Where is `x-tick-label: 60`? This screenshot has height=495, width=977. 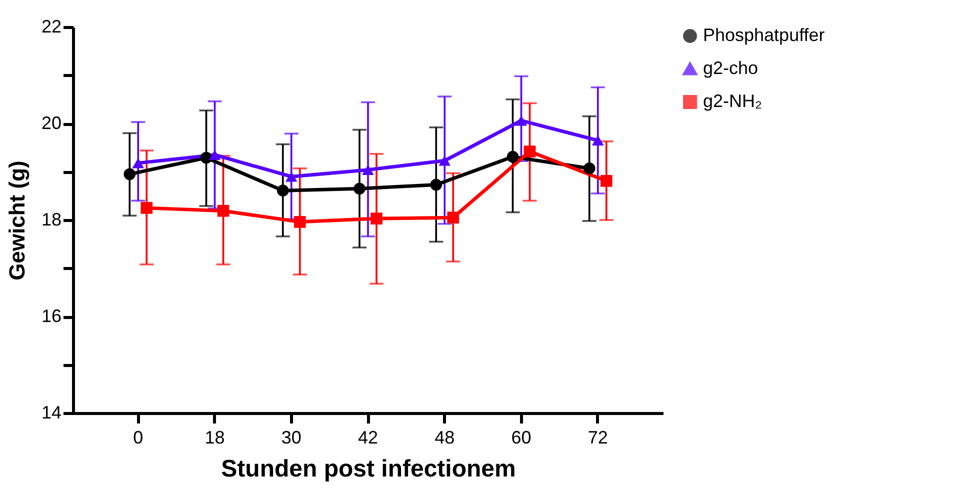
x-tick-label: 60 is located at coordinates (521, 438).